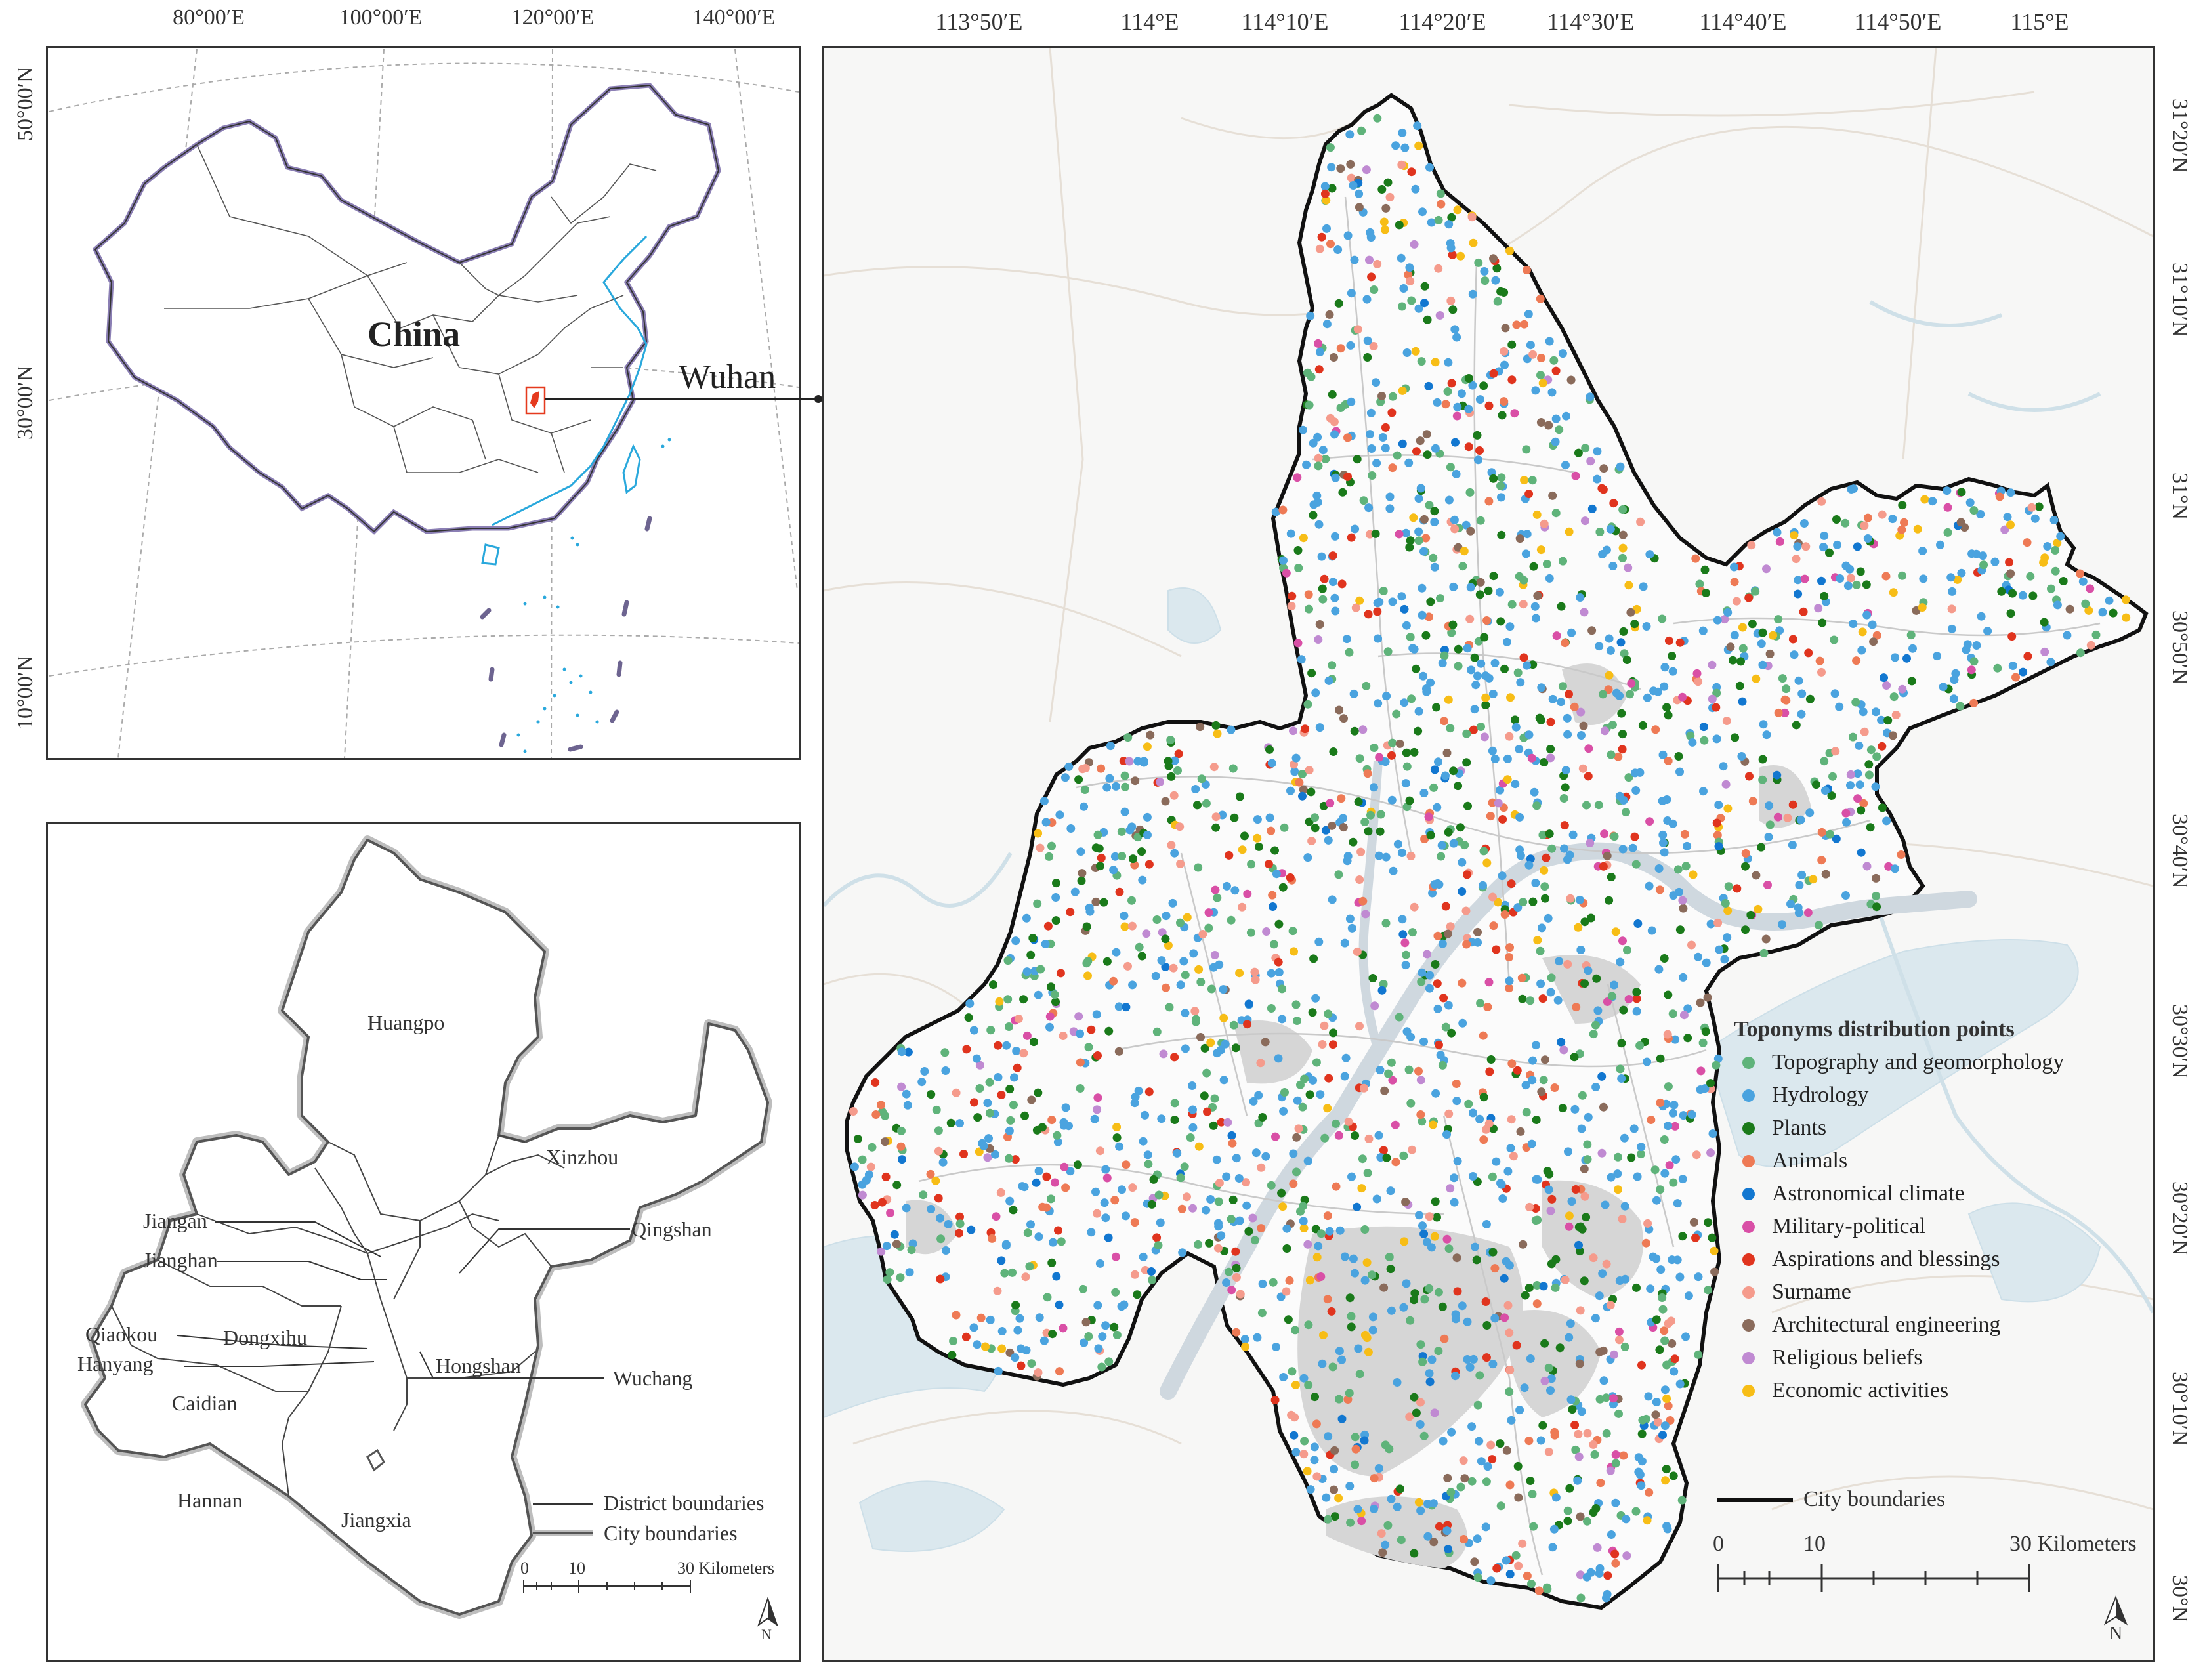 Image resolution: width=2205 pixels, height=1680 pixels. I want to click on legend-item: Astronomical climate, so click(1853, 1193).